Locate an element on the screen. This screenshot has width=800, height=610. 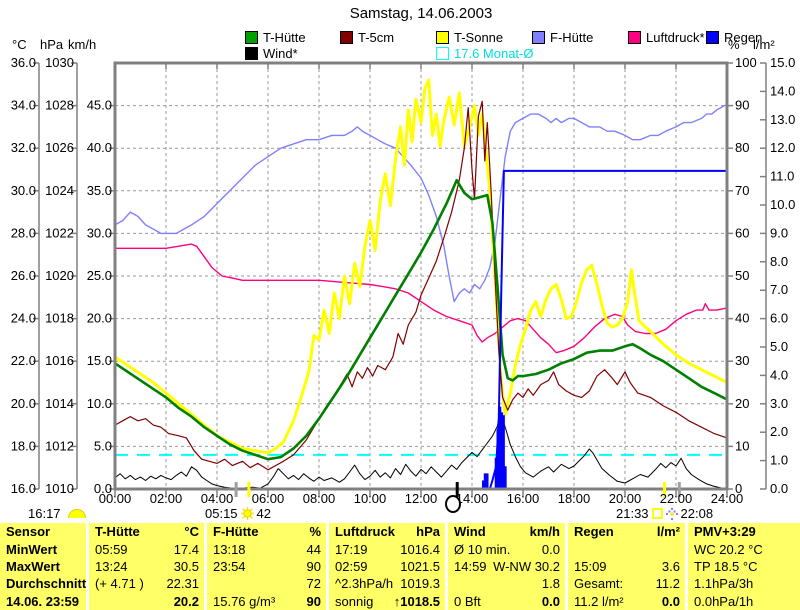
axis-tick-label: 0.0 is located at coordinates (779, 488).